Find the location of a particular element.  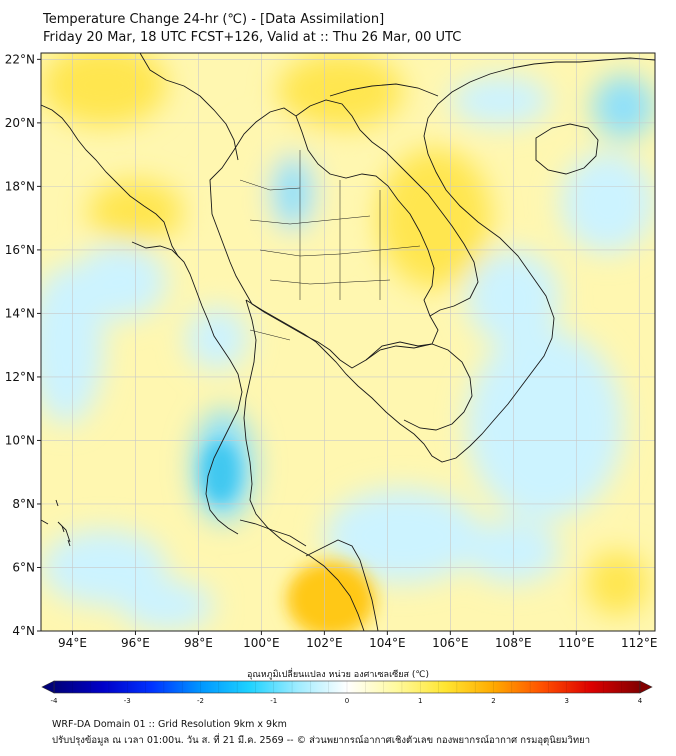

lon-tick-label: 104°E is located at coordinates (387, 643).